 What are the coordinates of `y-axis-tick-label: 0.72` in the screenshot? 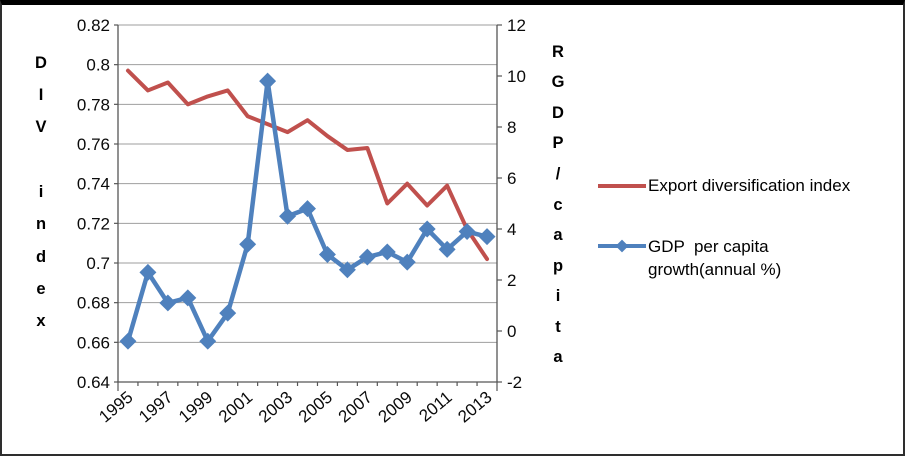 It's located at (93, 223).